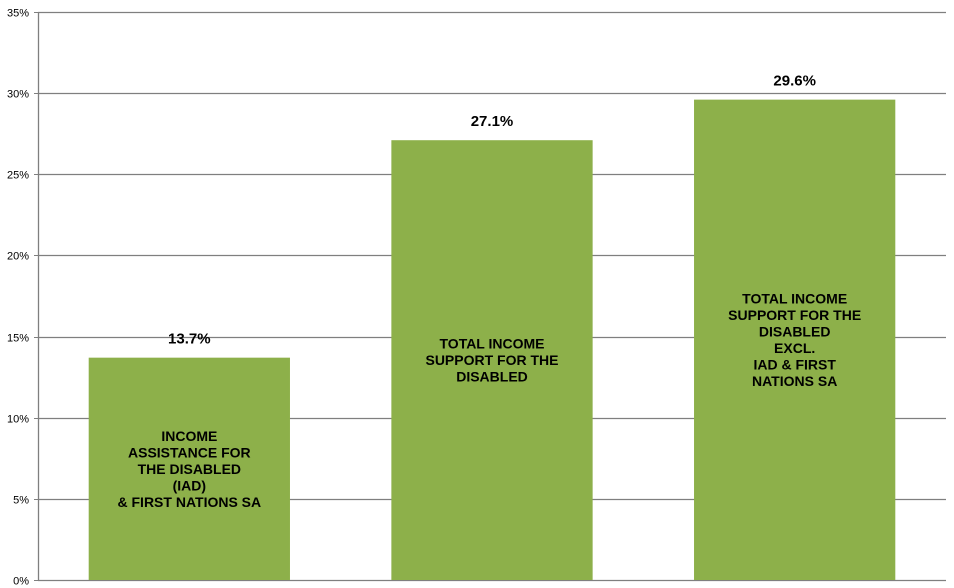 The height and width of the screenshot is (588, 954). What do you see at coordinates (18, 420) in the screenshot?
I see `y-tick-label: 10%` at bounding box center [18, 420].